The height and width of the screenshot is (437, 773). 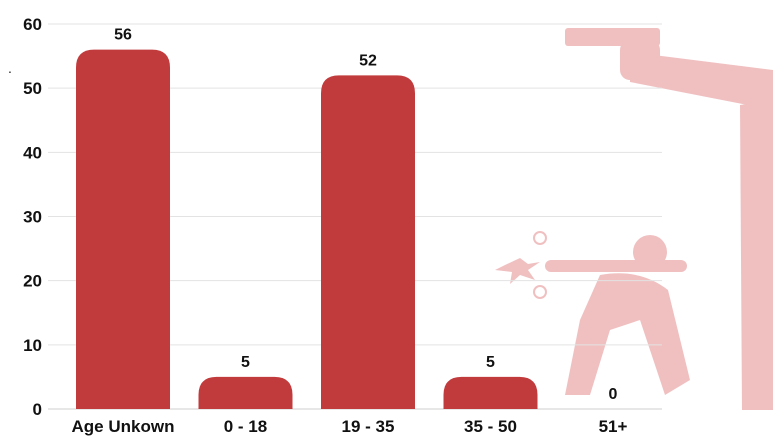 What do you see at coordinates (613, 394) in the screenshot?
I see `data-label: 0` at bounding box center [613, 394].